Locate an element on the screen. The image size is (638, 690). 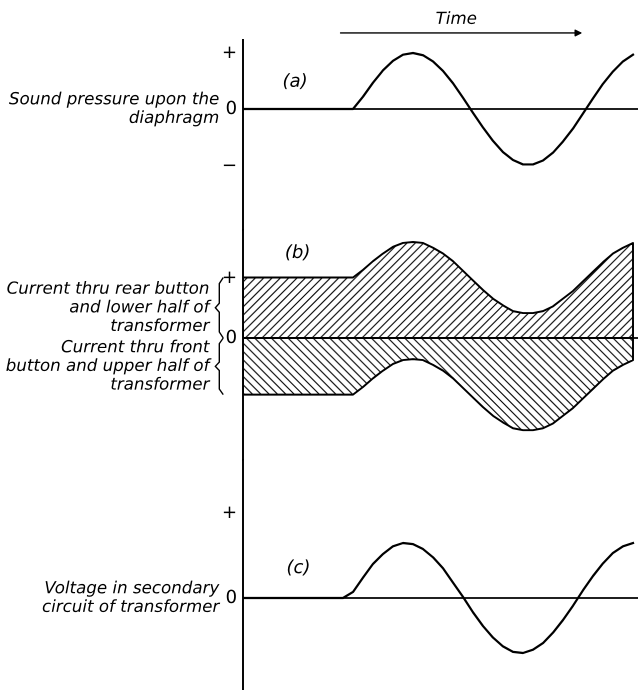
y-axis-title: Sound pressure upon the diaphragm is located at coordinates (114, 109).